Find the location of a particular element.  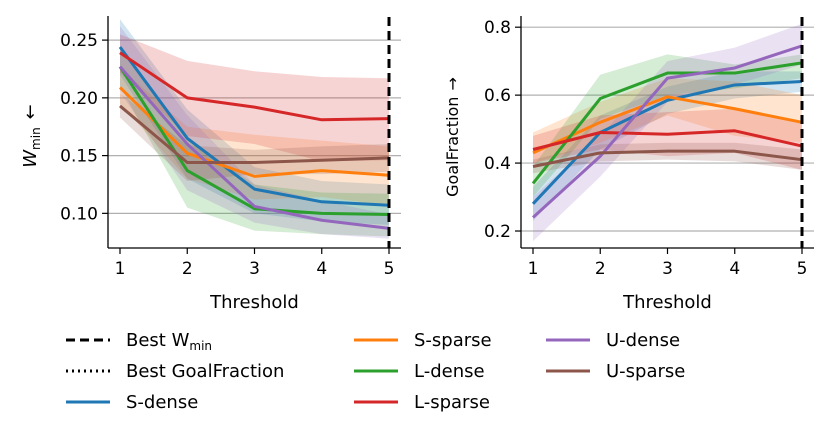

legend-item-l-dense: L-dense is located at coordinates (419, 371).